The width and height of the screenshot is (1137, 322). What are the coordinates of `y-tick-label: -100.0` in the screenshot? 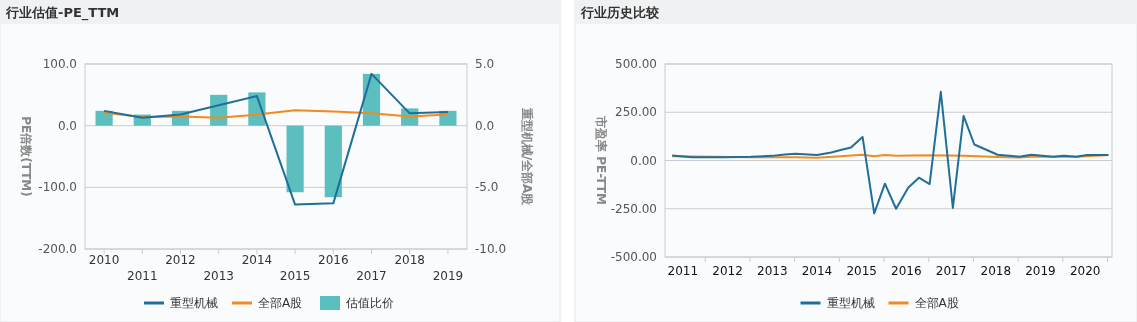 It's located at (57, 187).